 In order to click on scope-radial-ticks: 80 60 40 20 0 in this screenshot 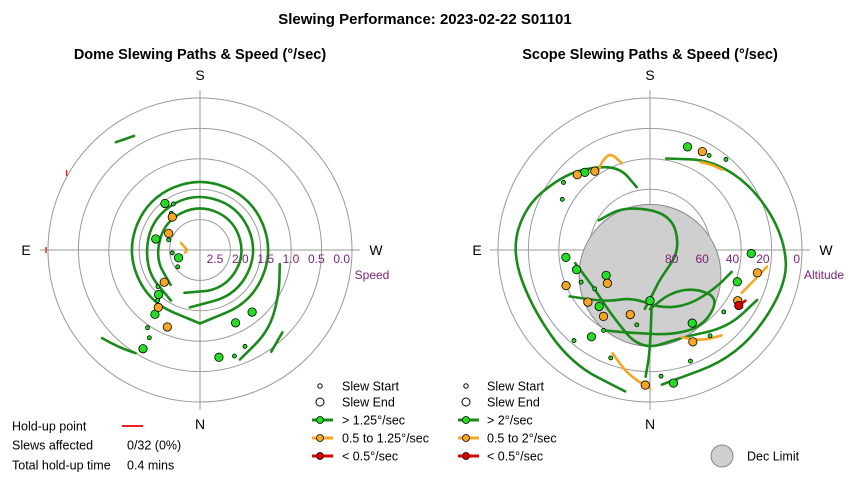, I will do `click(732, 259)`.